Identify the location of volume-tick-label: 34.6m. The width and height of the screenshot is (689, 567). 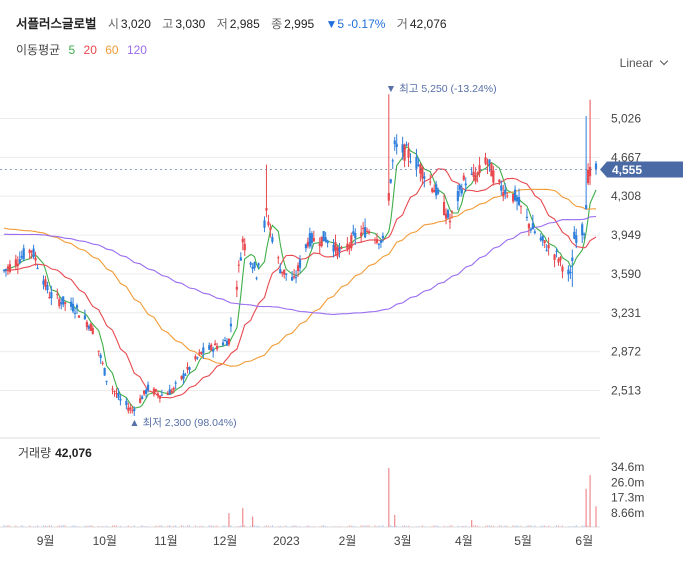
(627, 467).